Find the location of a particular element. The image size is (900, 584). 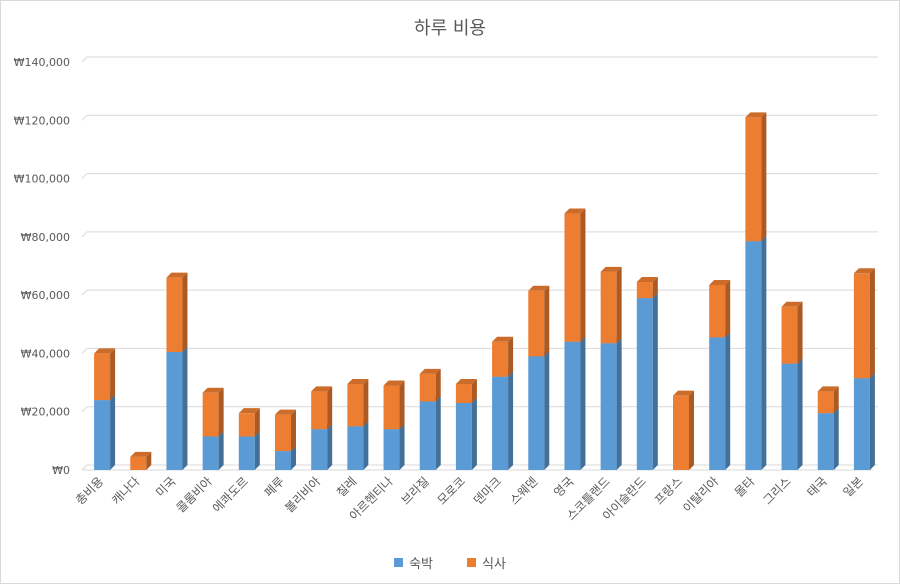

chart-title: 하루 비용 is located at coordinates (450, 28).